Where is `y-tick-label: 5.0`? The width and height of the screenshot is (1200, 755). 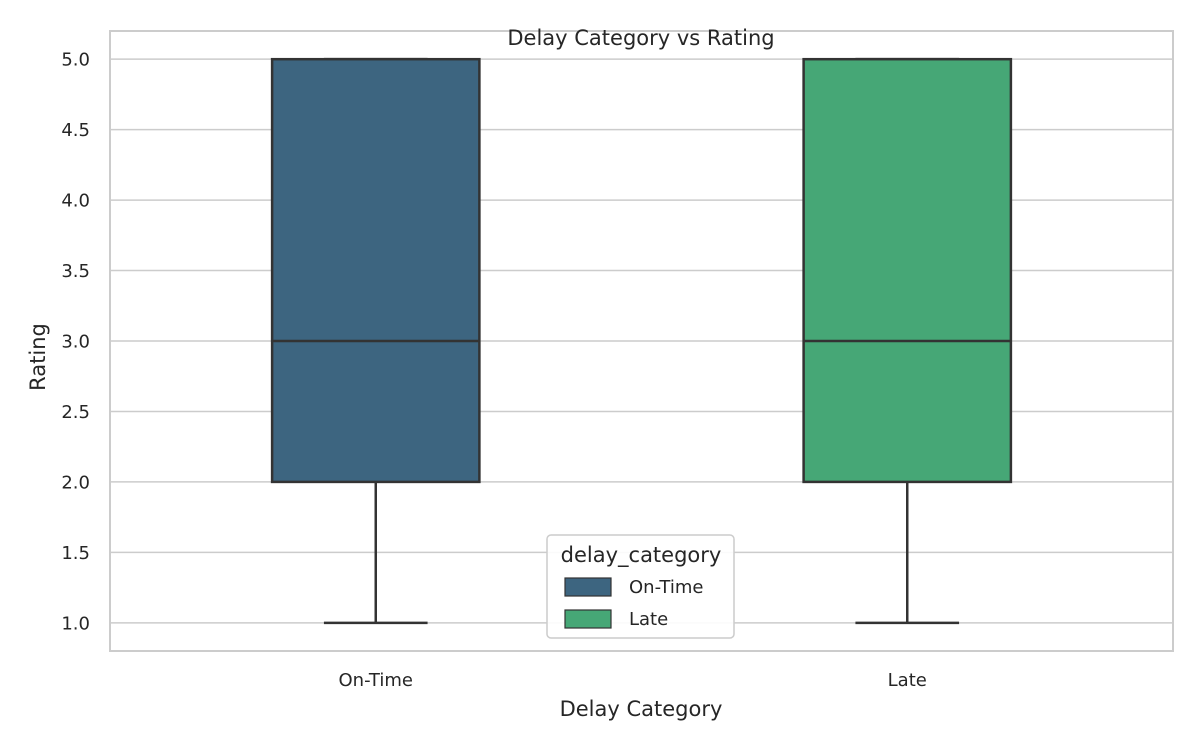
y-tick-label: 5.0 is located at coordinates (75, 60).